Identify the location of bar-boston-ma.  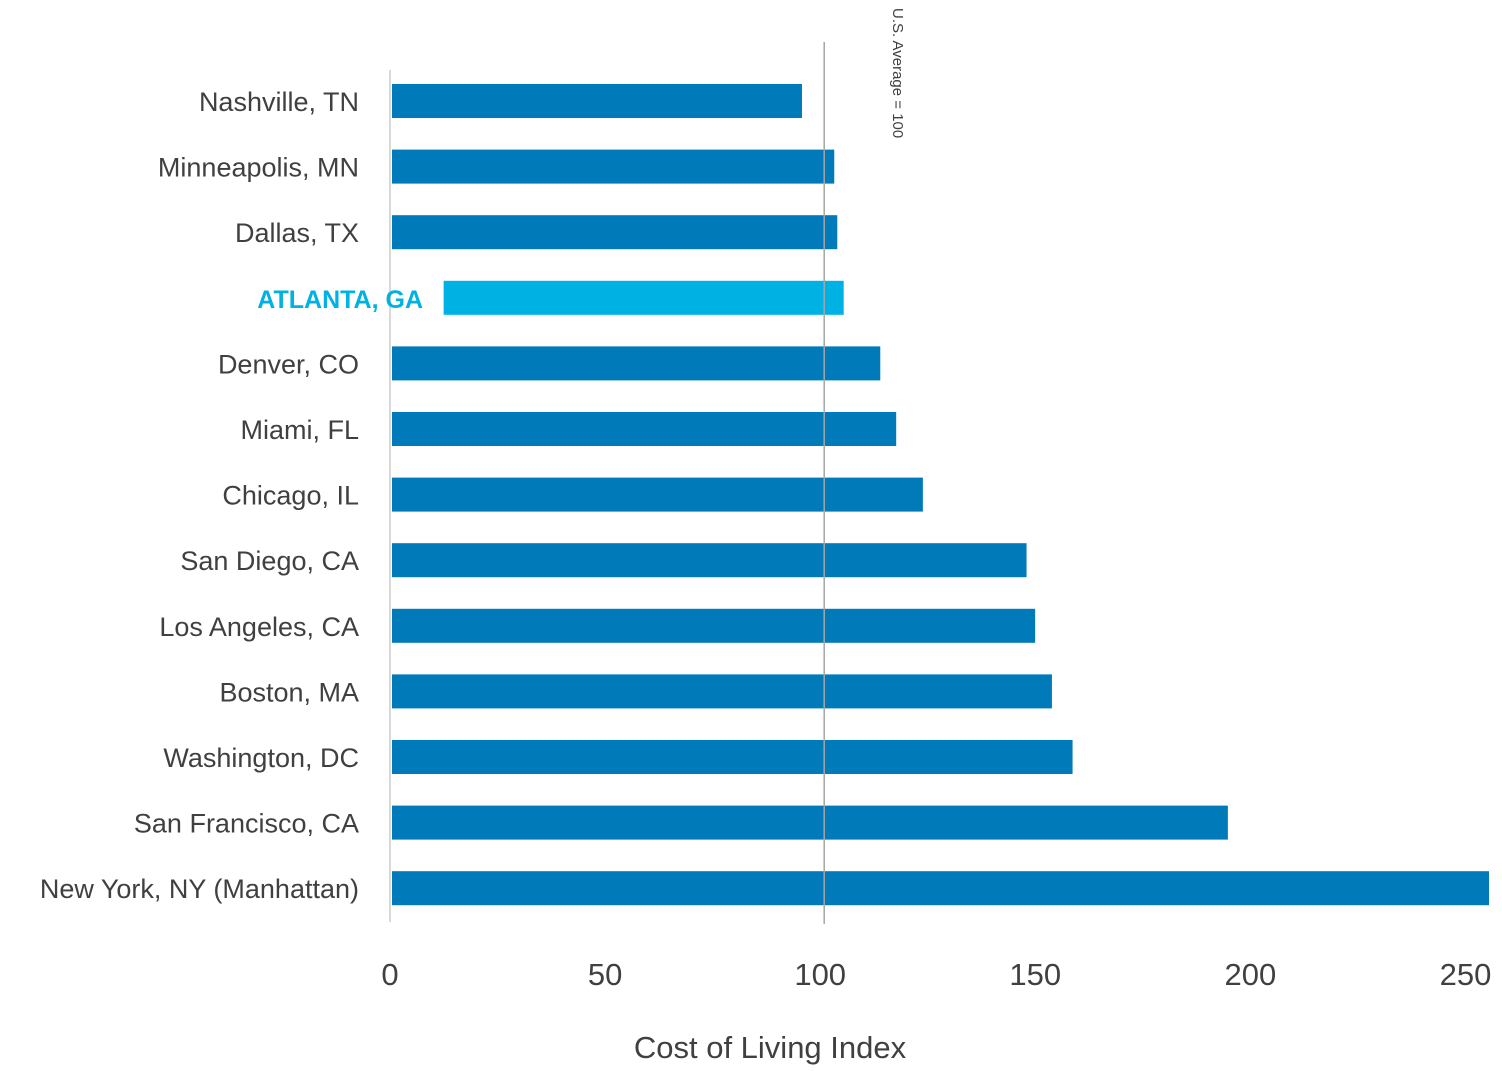
(722, 691).